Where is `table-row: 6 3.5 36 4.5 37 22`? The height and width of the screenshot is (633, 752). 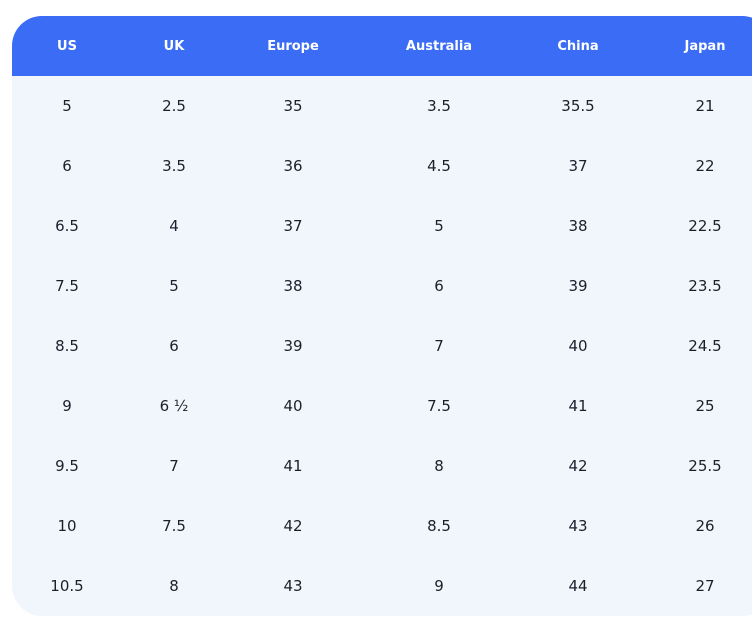 table-row: 6 3.5 36 4.5 37 22 is located at coordinates (382, 166).